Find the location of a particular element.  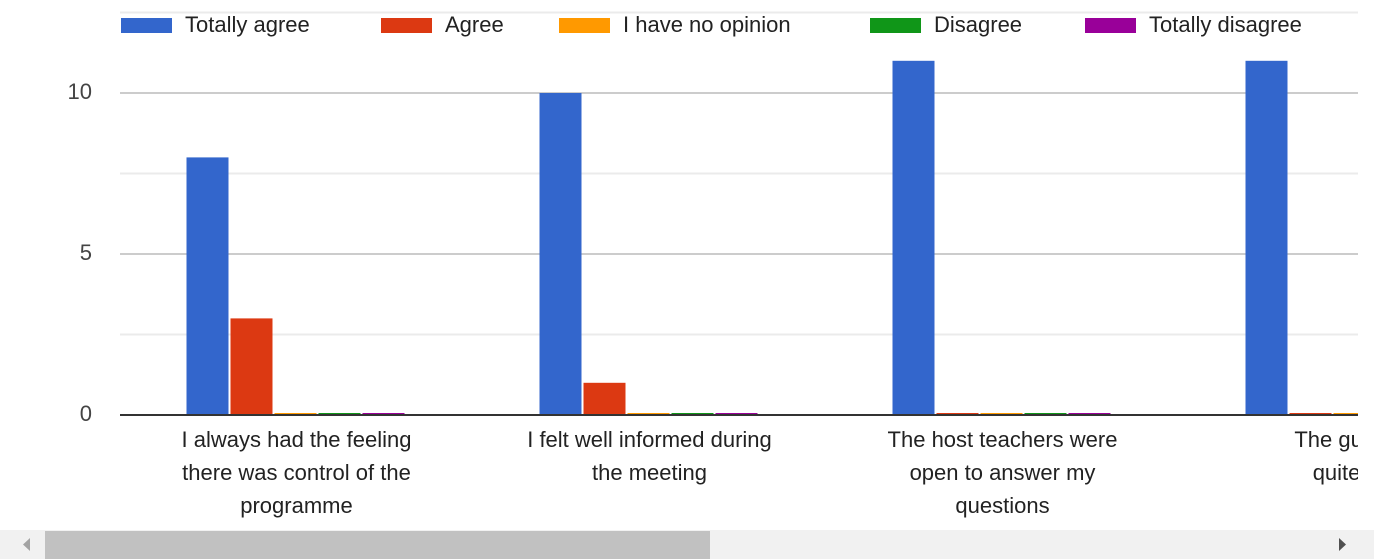

x-tick-label: questions is located at coordinates (1002, 505).